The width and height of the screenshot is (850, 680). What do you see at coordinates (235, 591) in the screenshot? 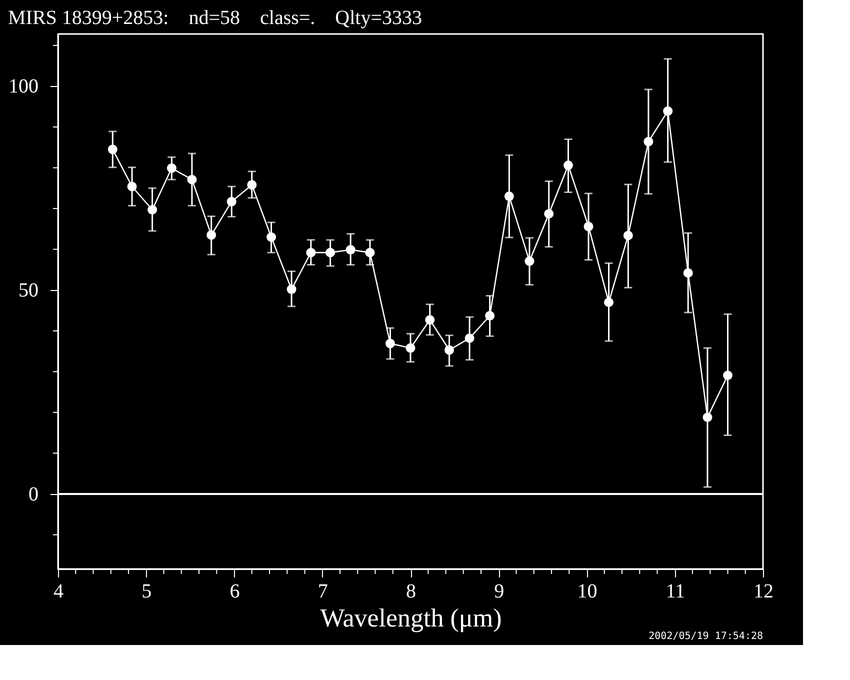
I see `x-tick-label: 6` at bounding box center [235, 591].